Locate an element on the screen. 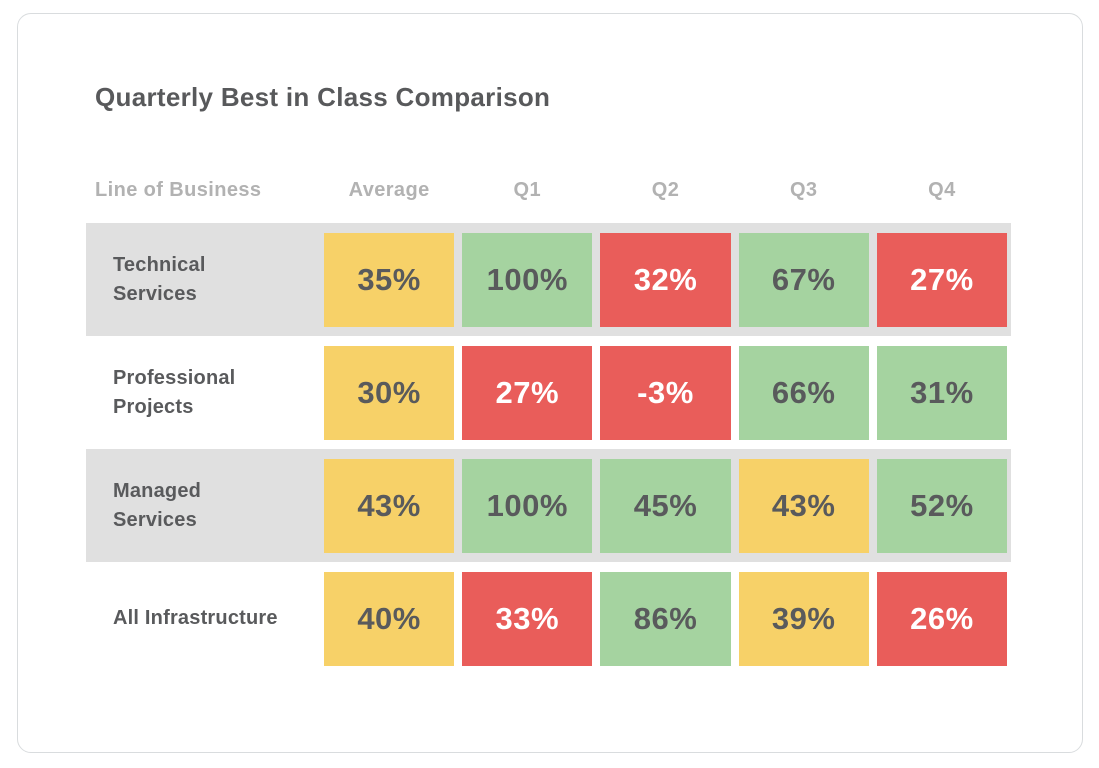 This screenshot has width=1099, height=768. table-row: All Infrastructure 40% 33% 86% 39% 26% is located at coordinates (548, 618).